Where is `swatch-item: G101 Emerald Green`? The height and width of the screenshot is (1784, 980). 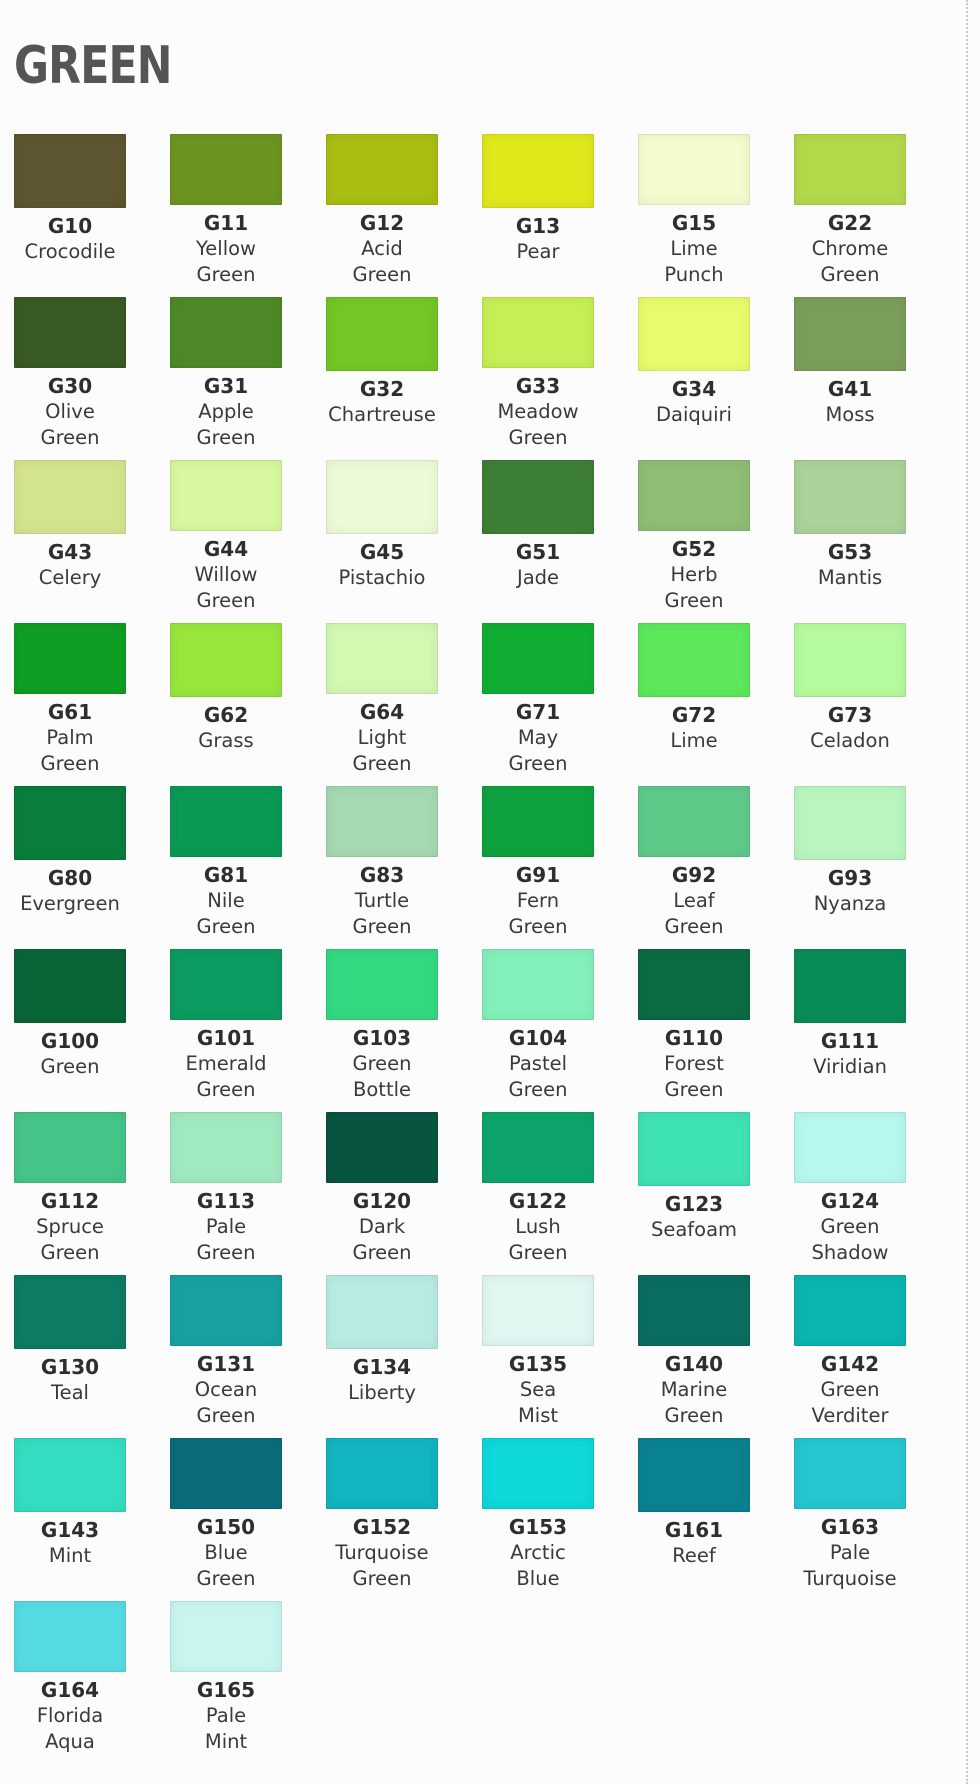
swatch-item: G101 Emerald Green is located at coordinates (226, 1026).